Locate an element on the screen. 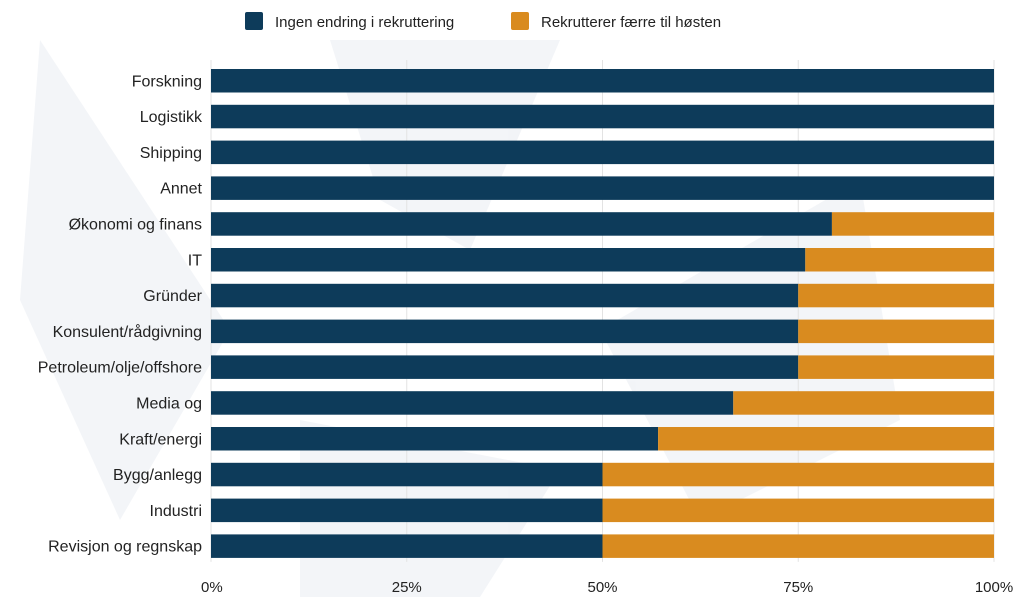 This screenshot has height=602, width=1016. category-label: Logistikk is located at coordinates (171, 117).